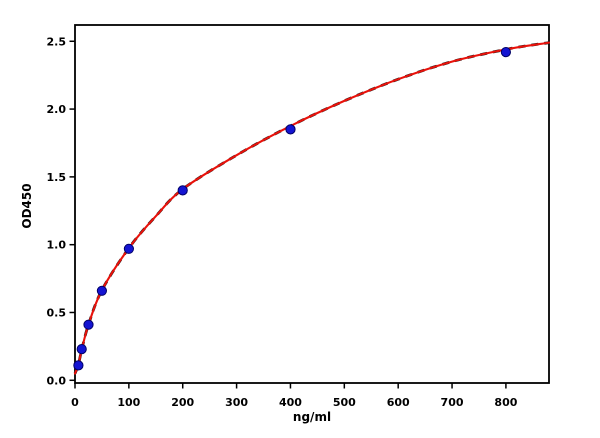 This screenshot has height=438, width=600. Describe the element at coordinates (57, 177) in the screenshot. I see `y-tick-label: 1.5` at that location.